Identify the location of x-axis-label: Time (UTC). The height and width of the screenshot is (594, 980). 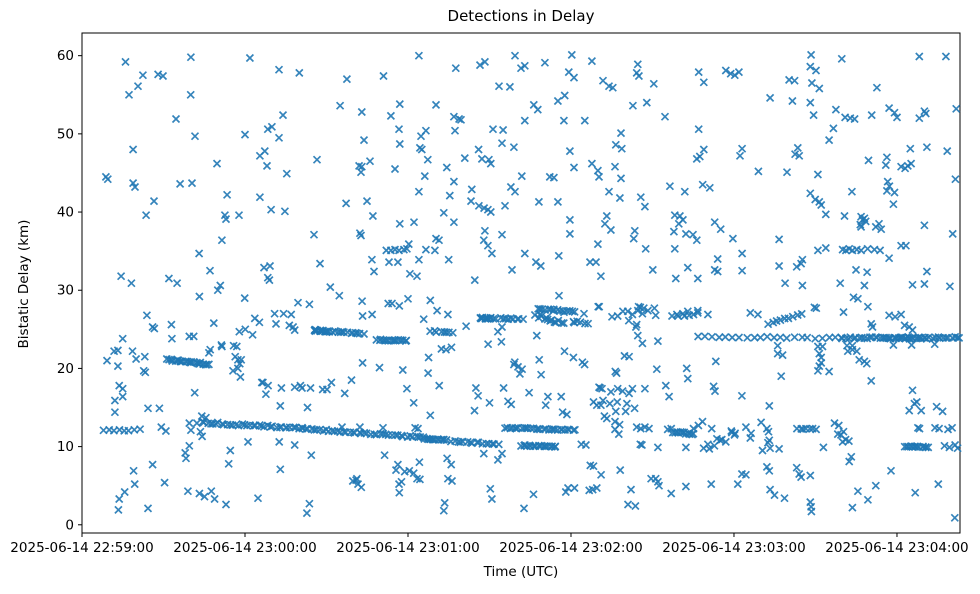
(521, 572).